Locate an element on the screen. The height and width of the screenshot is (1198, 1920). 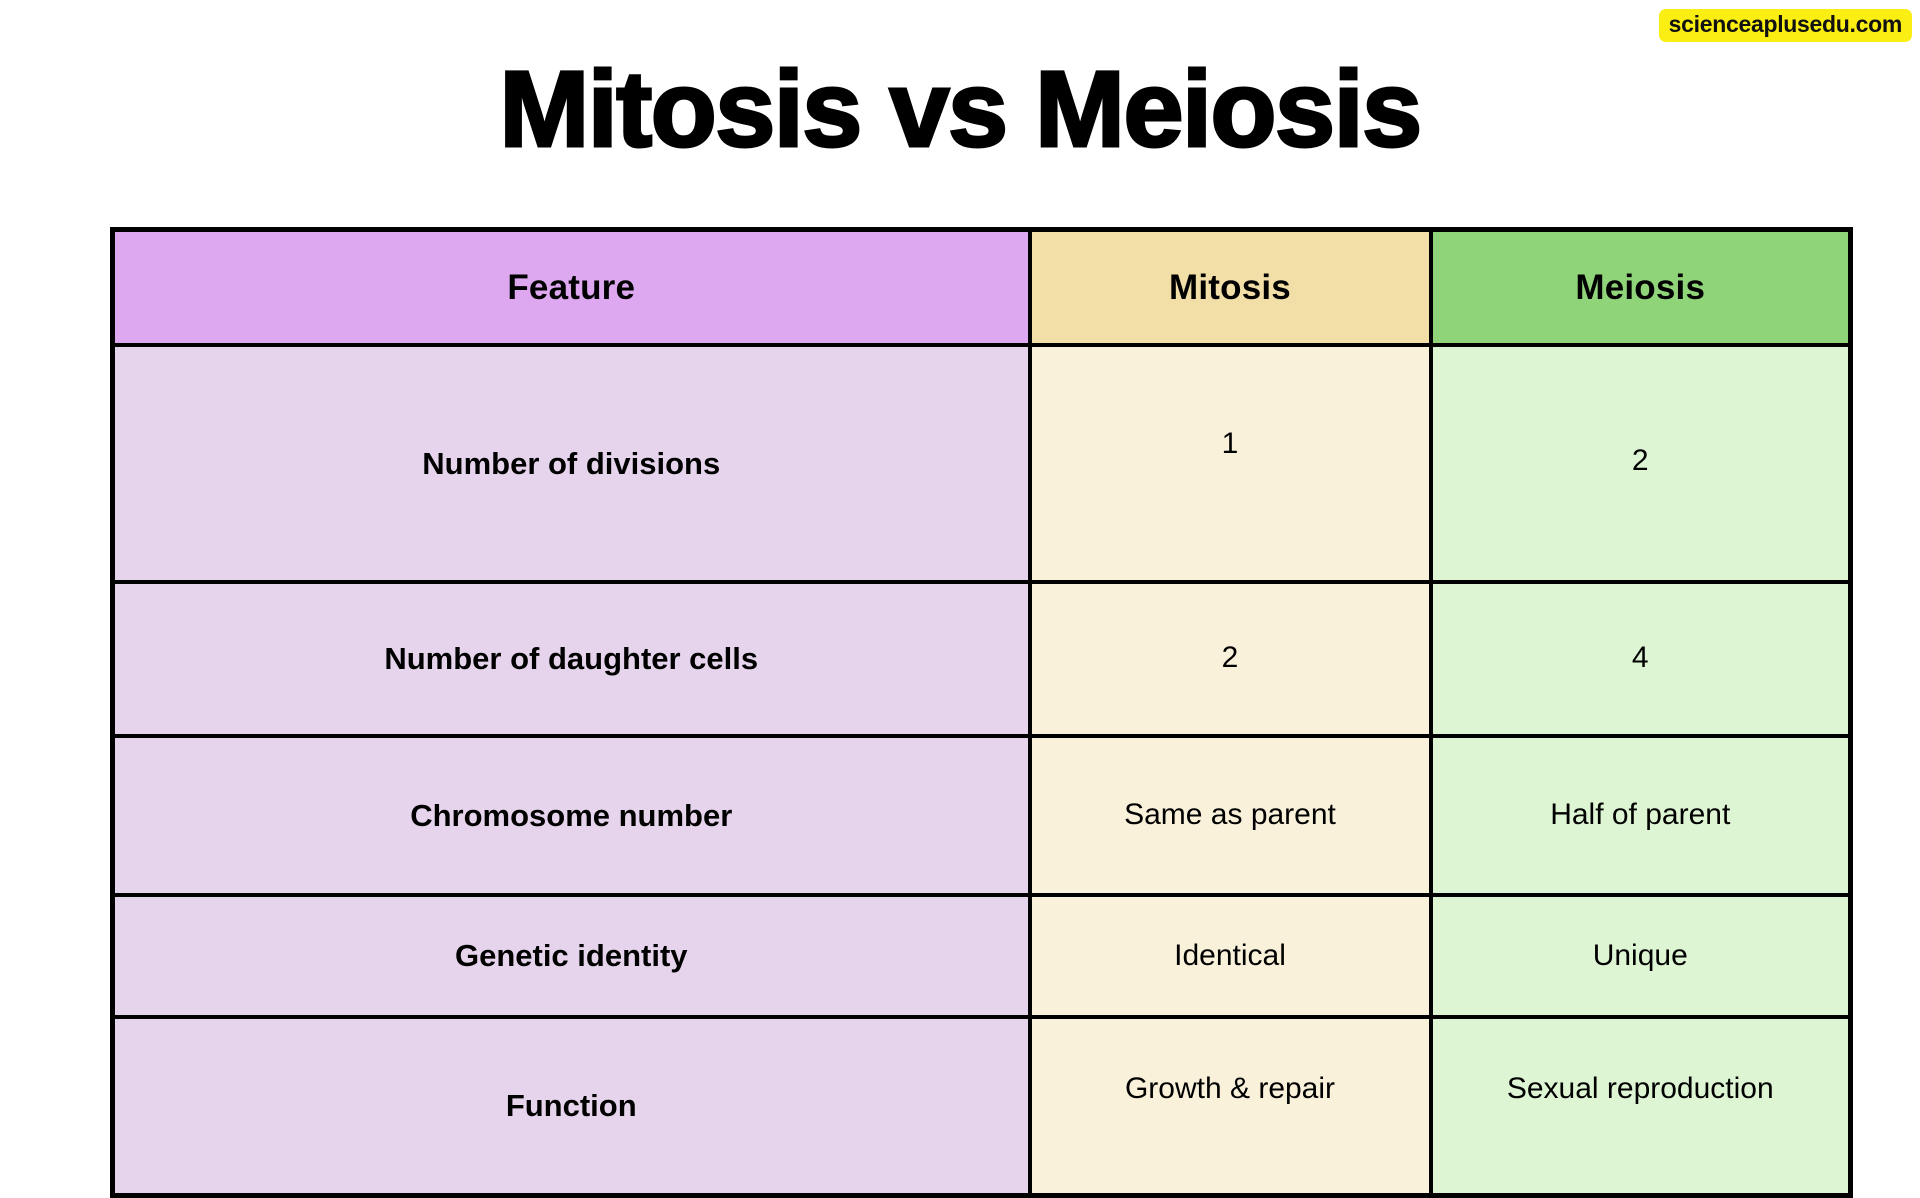
cell-meiosis: 2 is located at coordinates (1640, 463).